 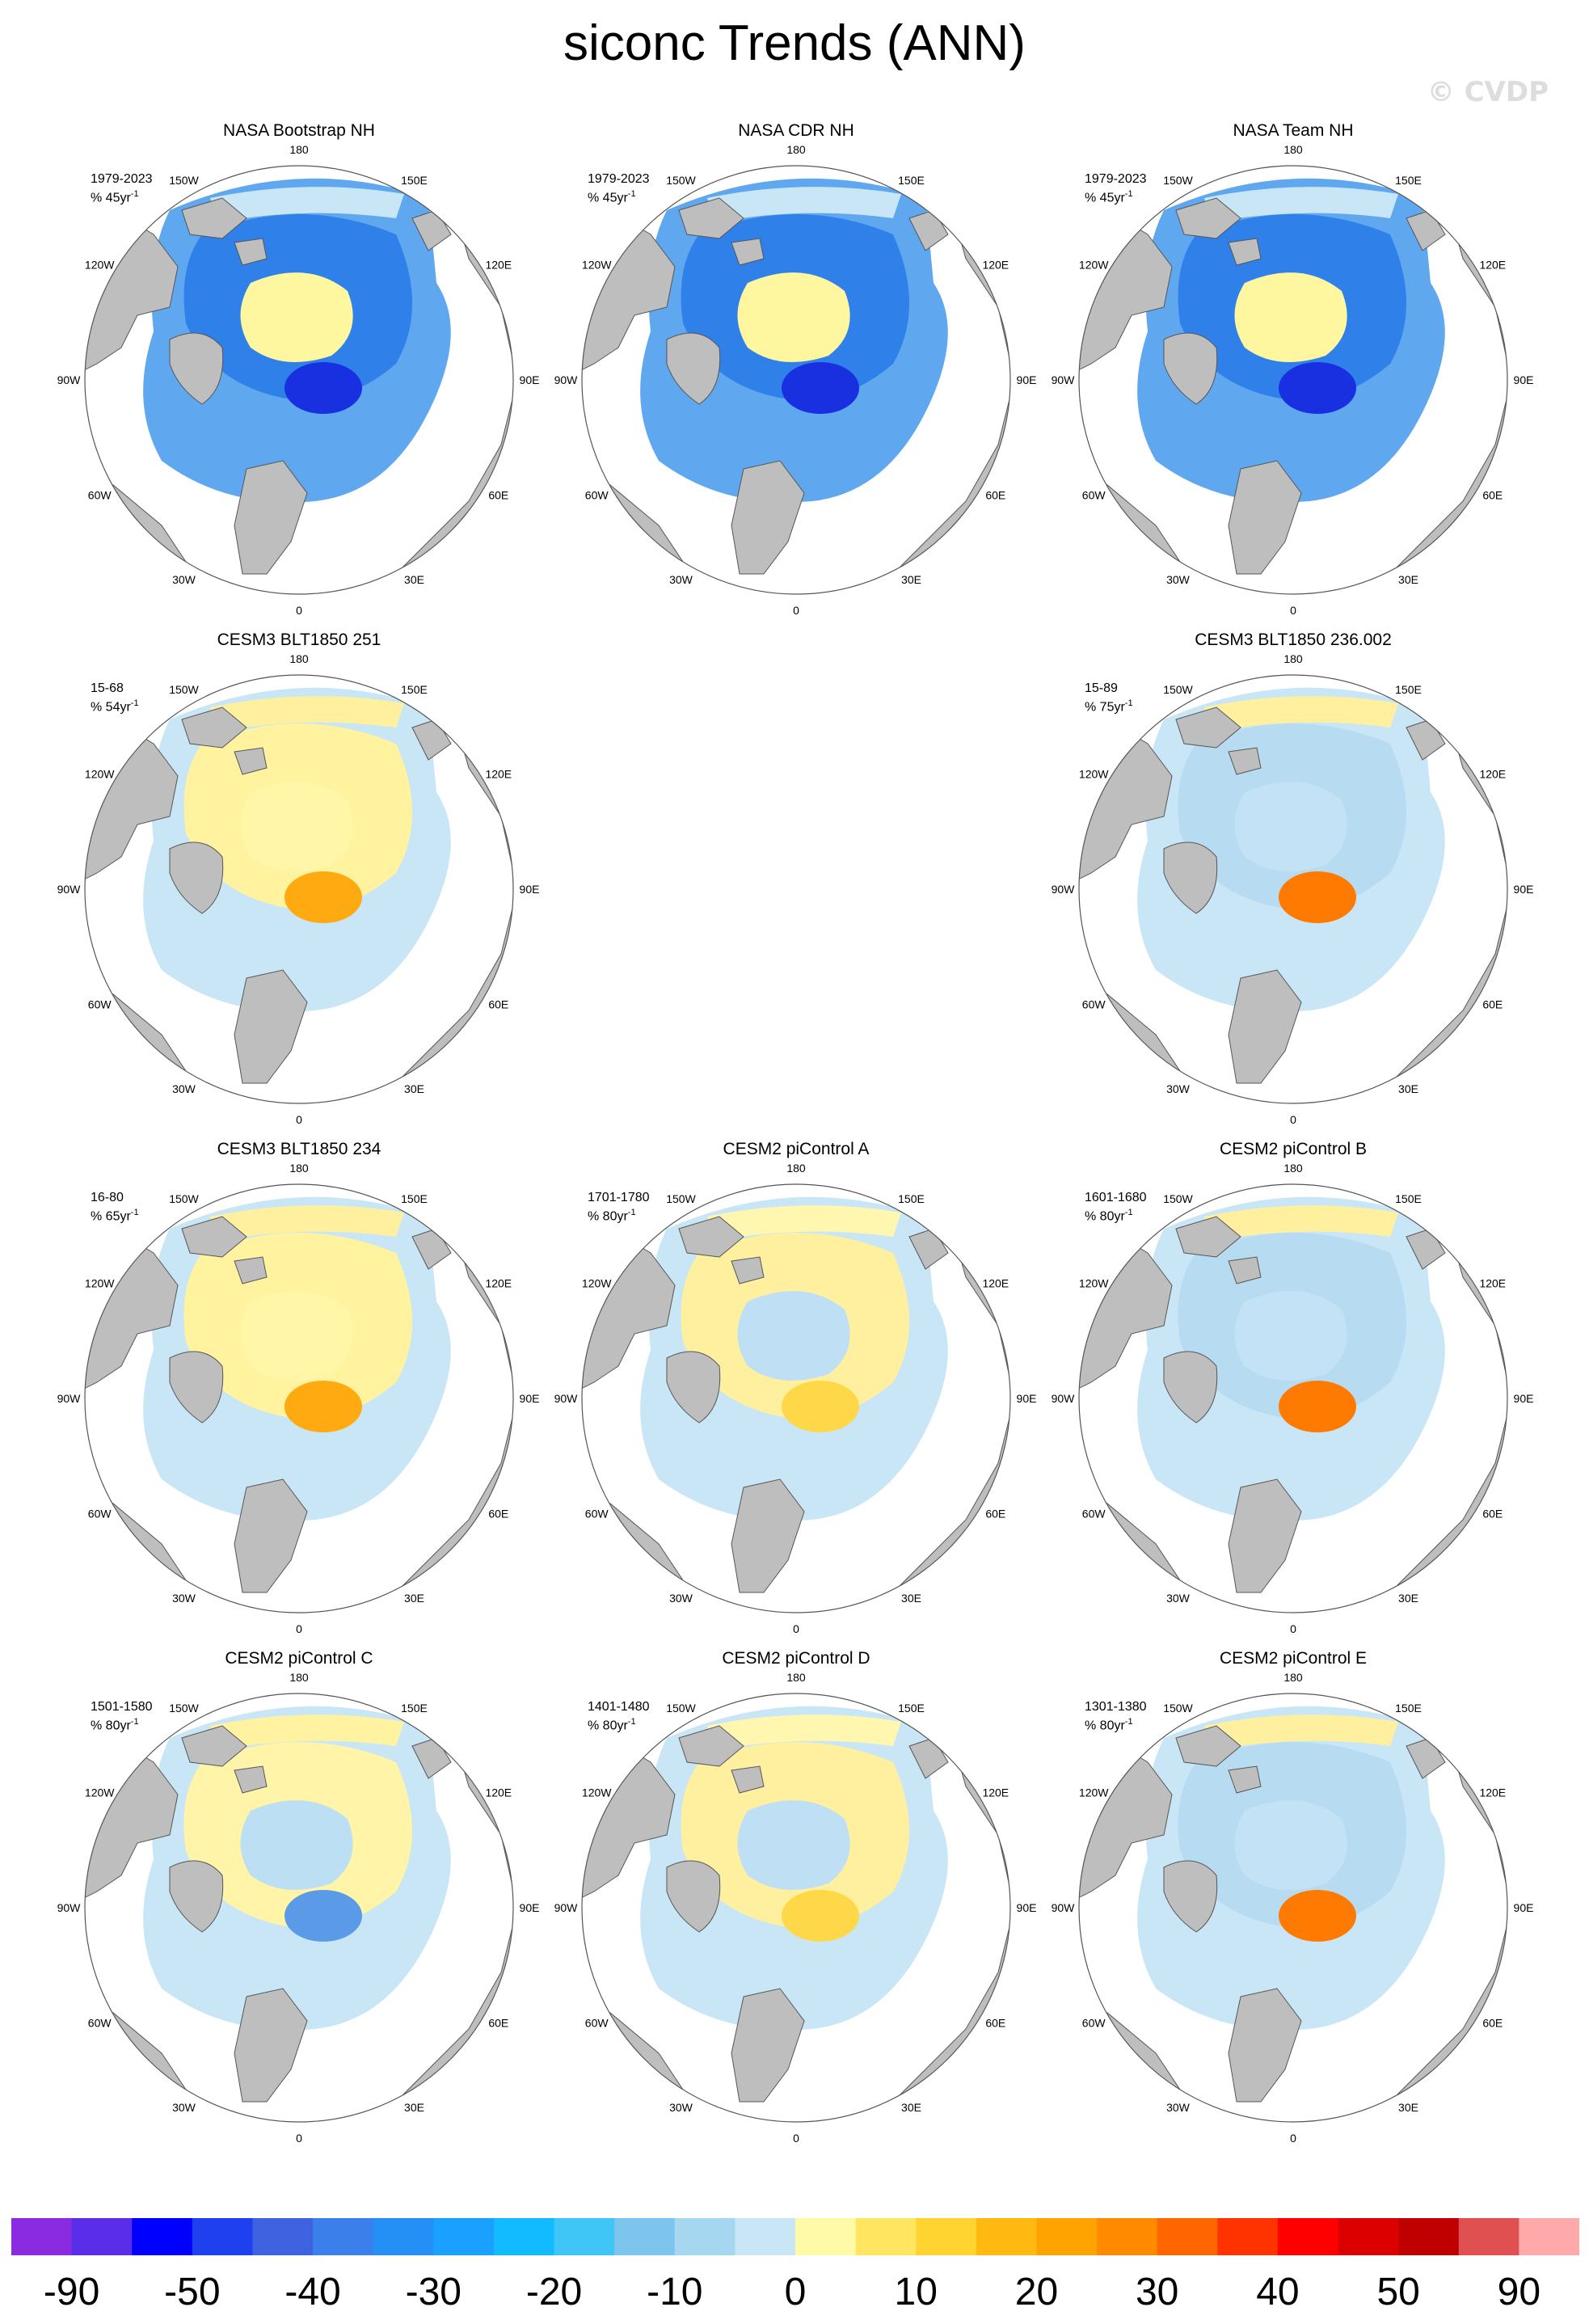 What do you see at coordinates (1105, 707) in the screenshot?
I see `trend-rate-text: % 75yr` at bounding box center [1105, 707].